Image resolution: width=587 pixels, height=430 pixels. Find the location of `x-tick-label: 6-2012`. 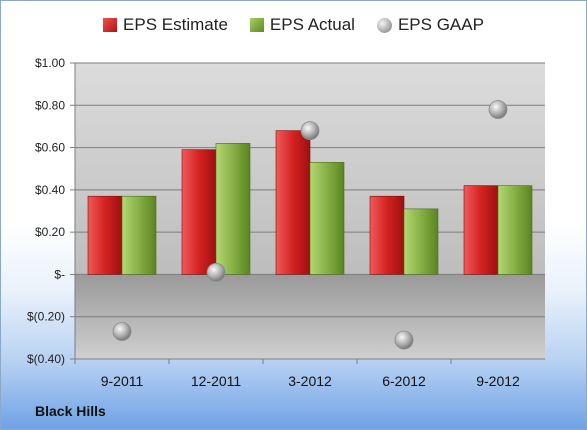

x-tick-label: 6-2012 is located at coordinates (404, 381).